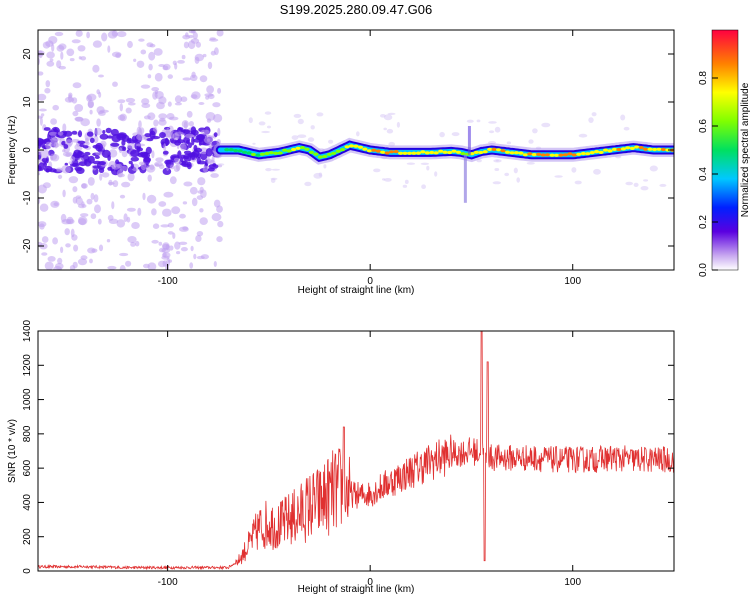 The width and height of the screenshot is (750, 600). I want to click on snr-ylabel: SNR (10 * v/v), so click(12, 451).